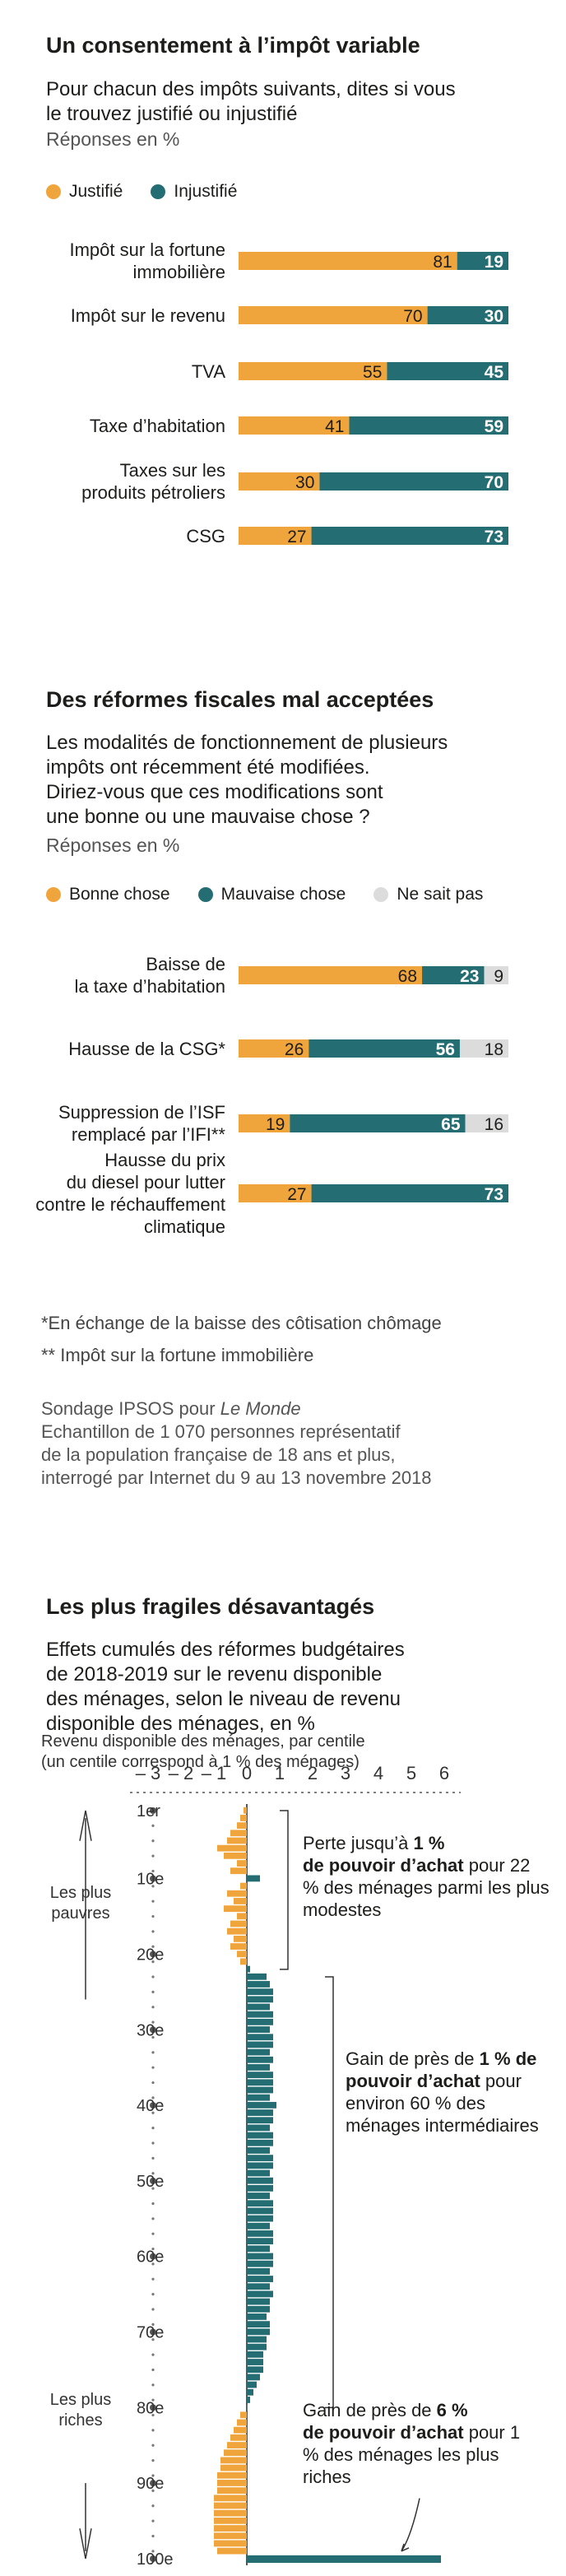 The image size is (566, 2576). I want to click on poorest-label: Les plus pauvres, so click(80, 1903).